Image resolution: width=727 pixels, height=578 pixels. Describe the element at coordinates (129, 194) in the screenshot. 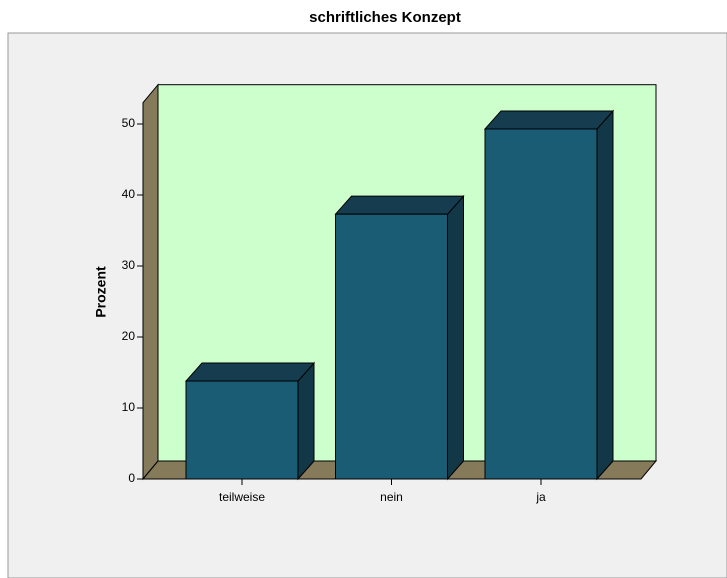

I see `y-tick-label: 40` at that location.